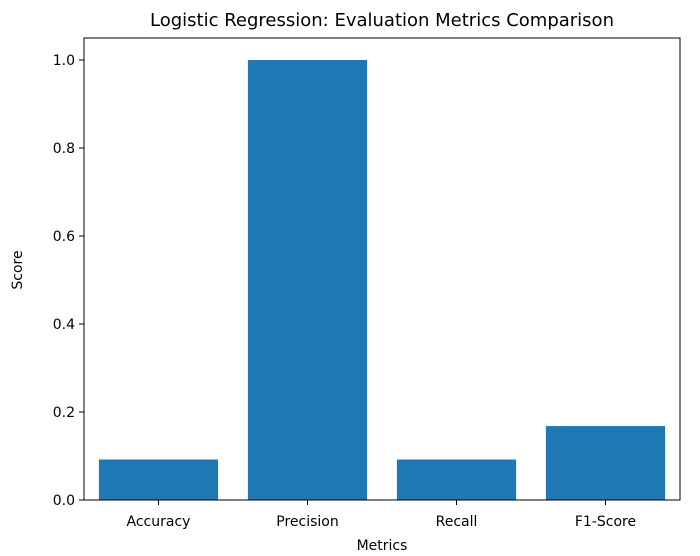  What do you see at coordinates (64, 413) in the screenshot?
I see `y-tick-label: 0.2` at bounding box center [64, 413].